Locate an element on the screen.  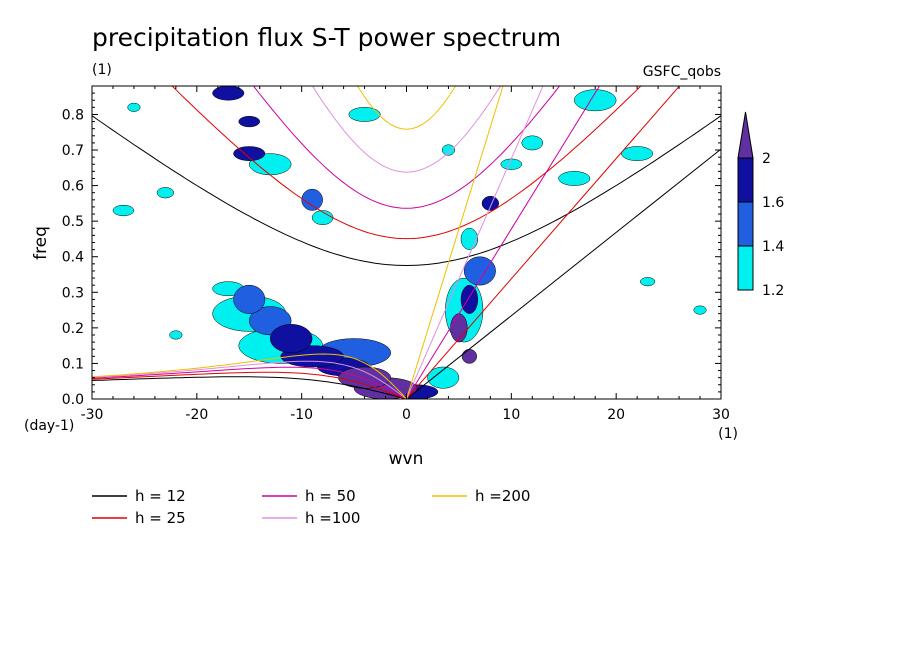
y-tick-label: 0.1 is located at coordinates (73, 364).